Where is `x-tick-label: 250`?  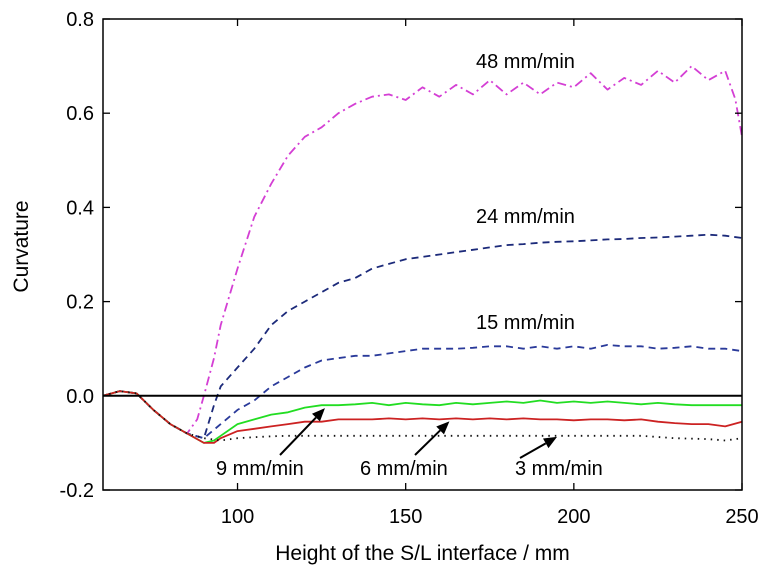 x-tick-label: 250 is located at coordinates (741, 517).